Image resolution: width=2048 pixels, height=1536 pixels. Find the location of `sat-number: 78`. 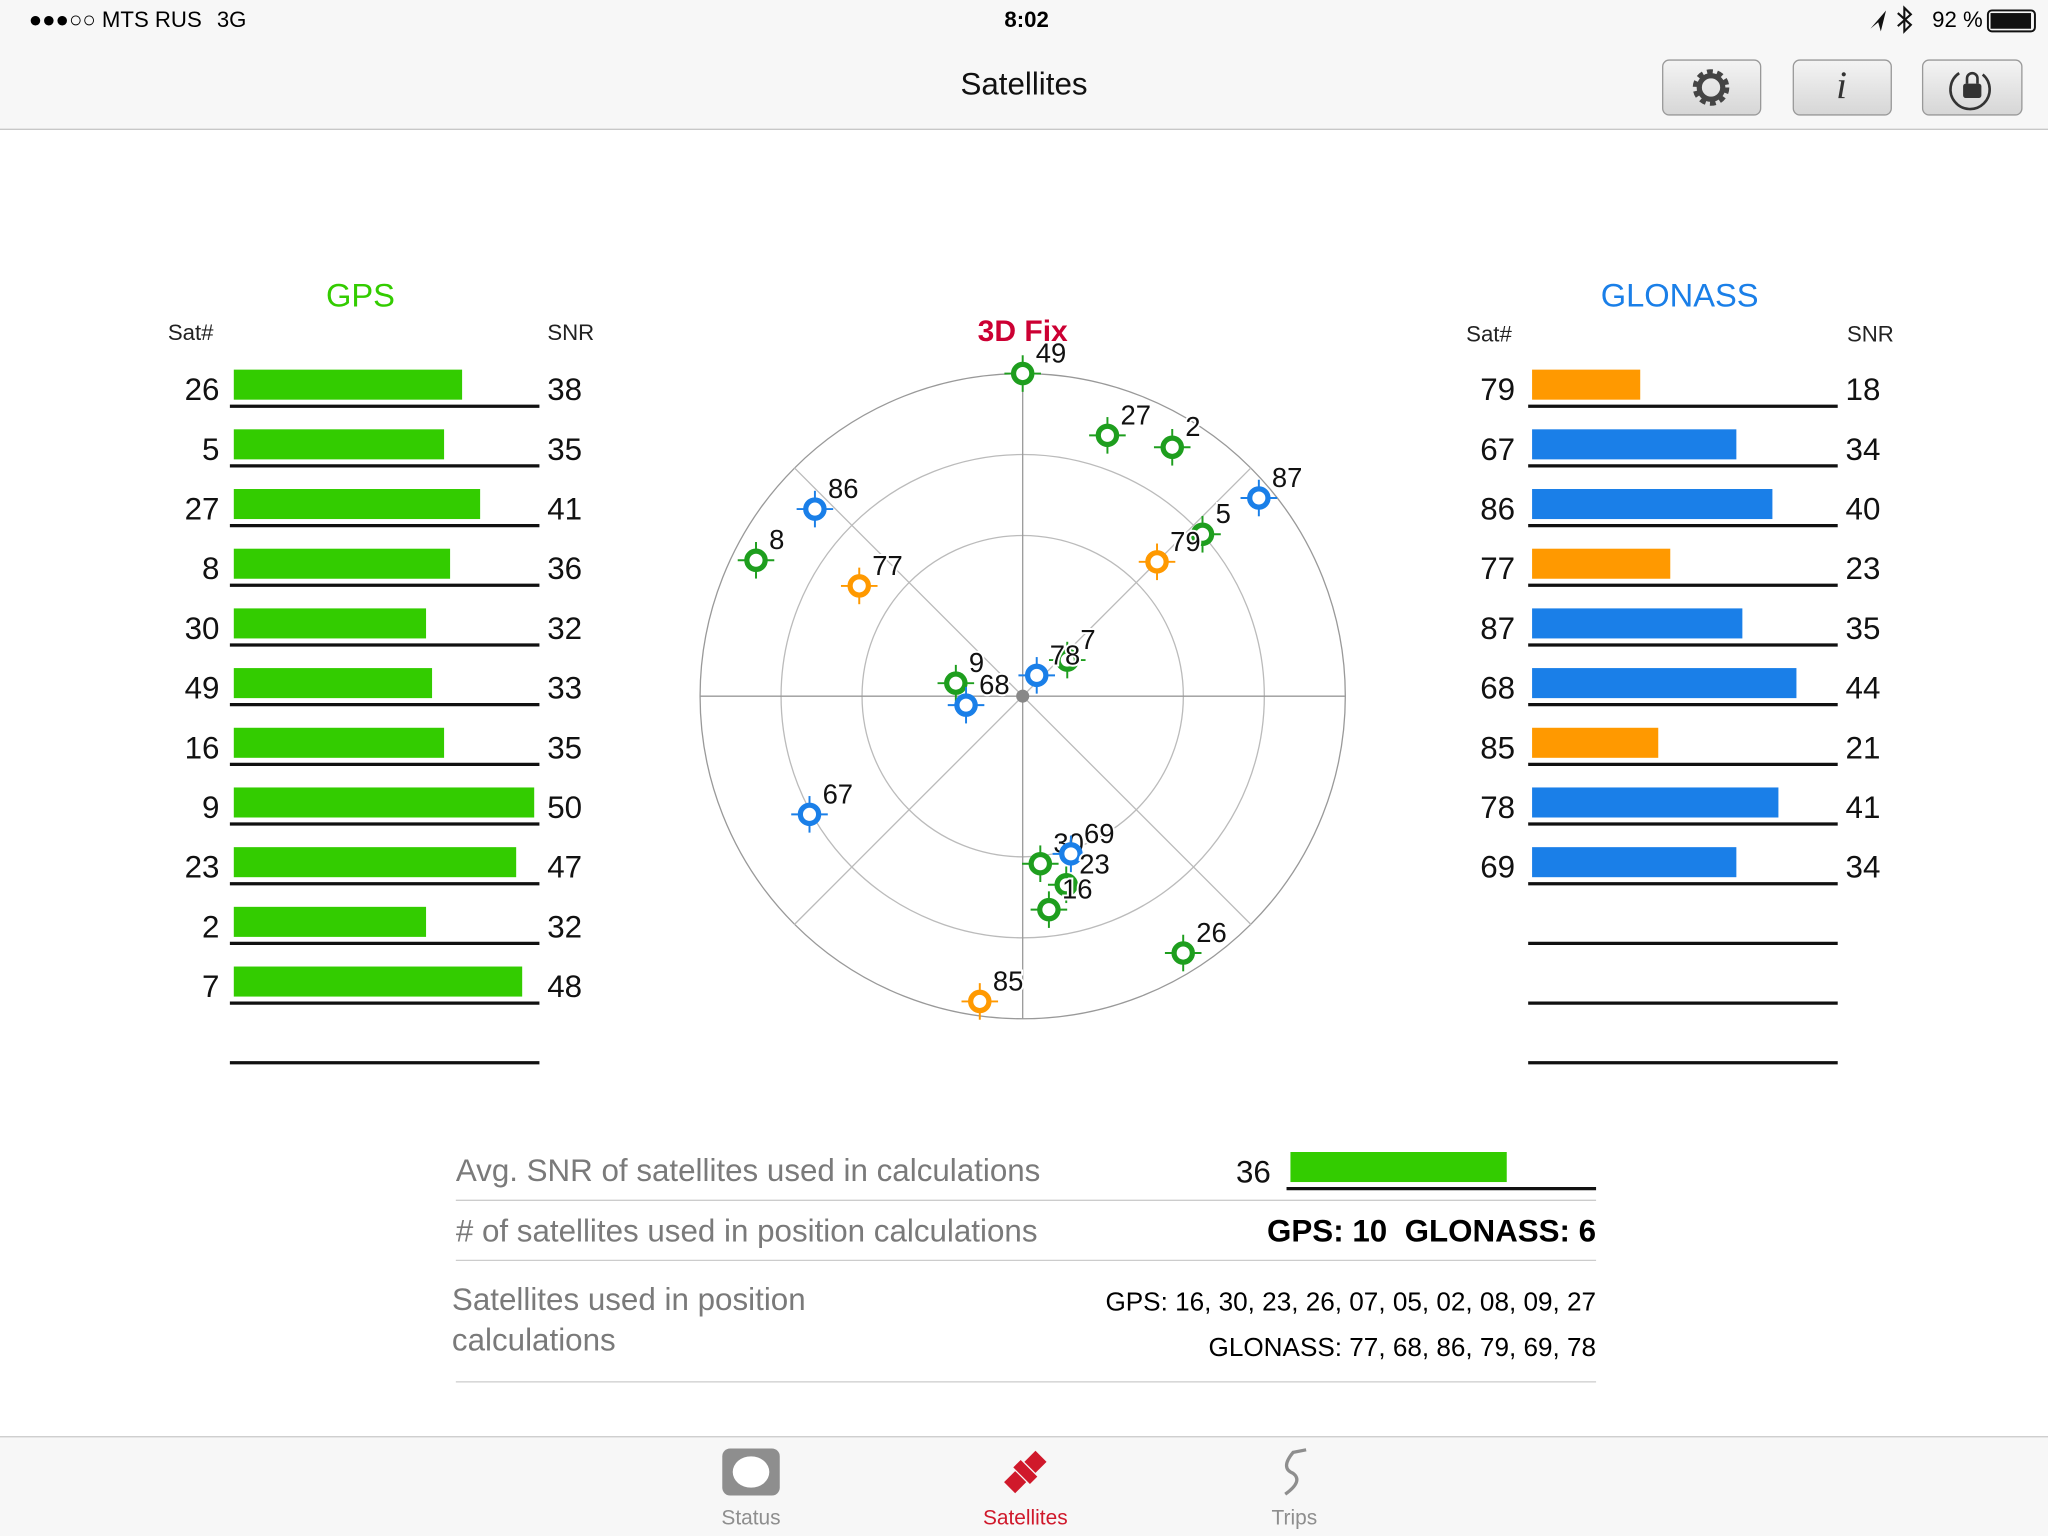

sat-number: 78 is located at coordinates (1497, 807).